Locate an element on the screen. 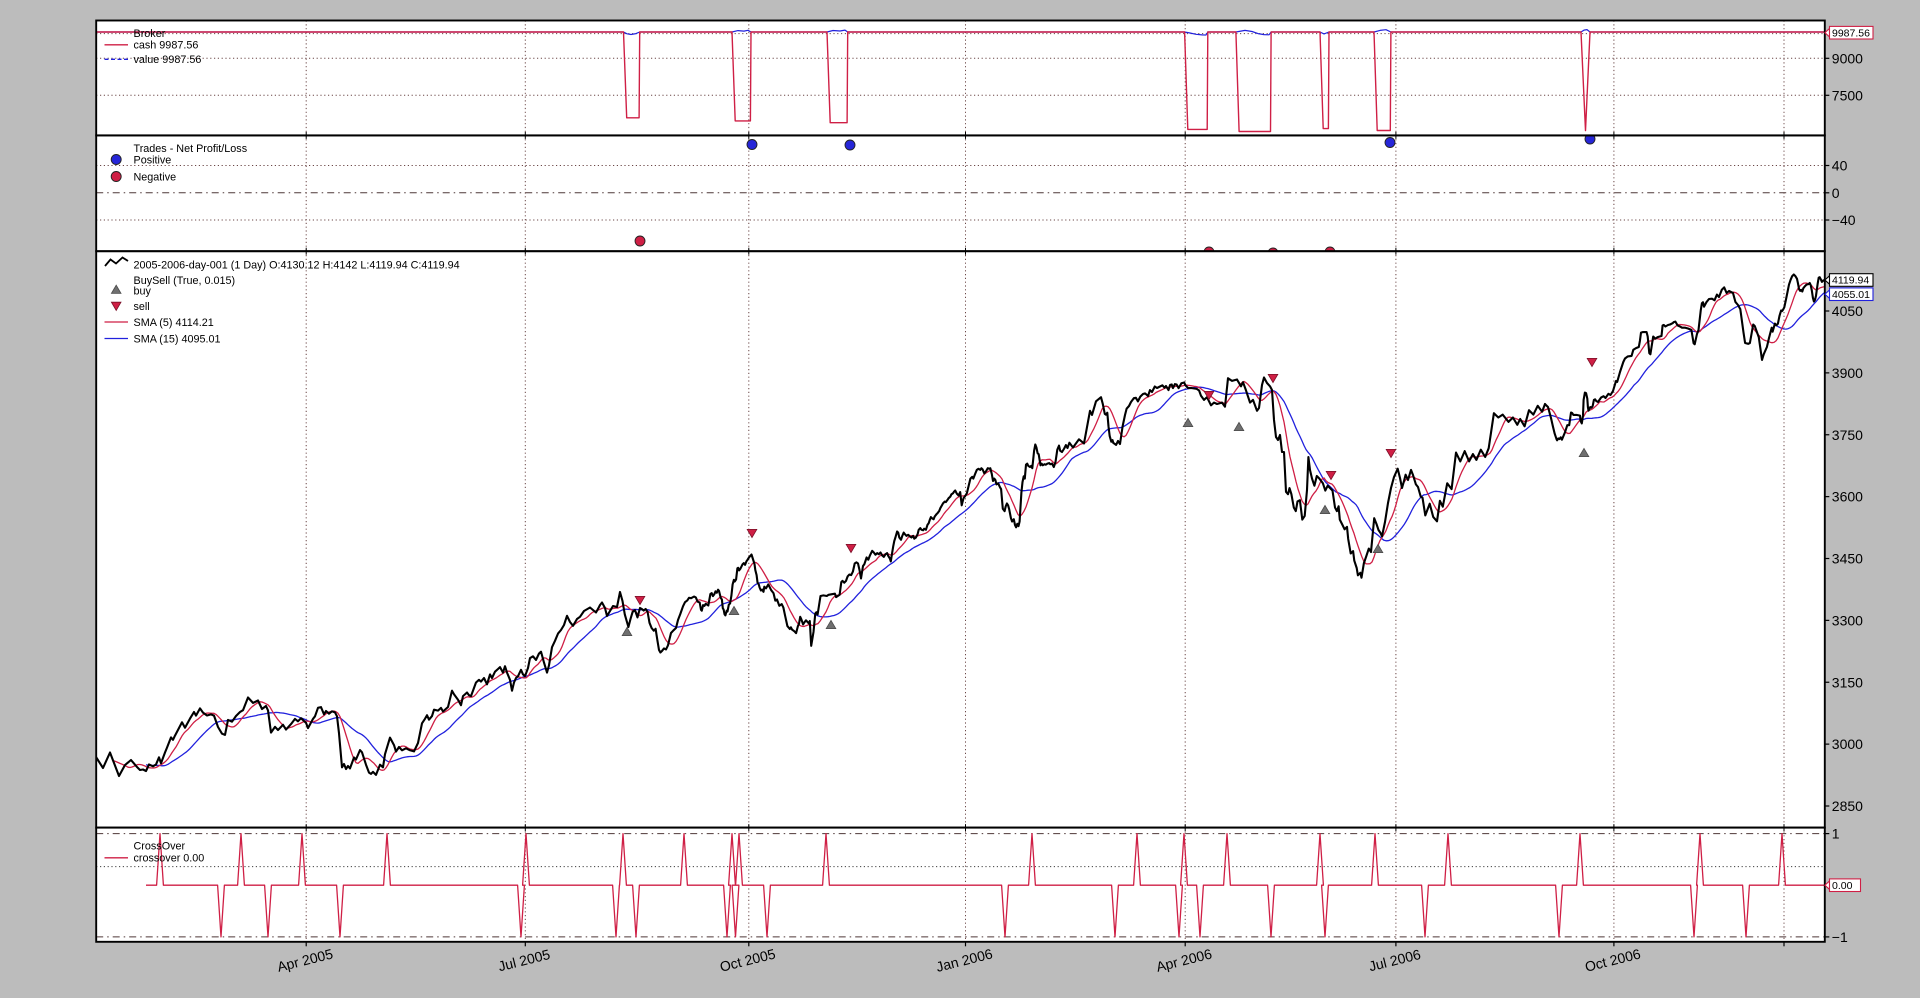  svg-text: 2850 is located at coordinates (1847, 806).